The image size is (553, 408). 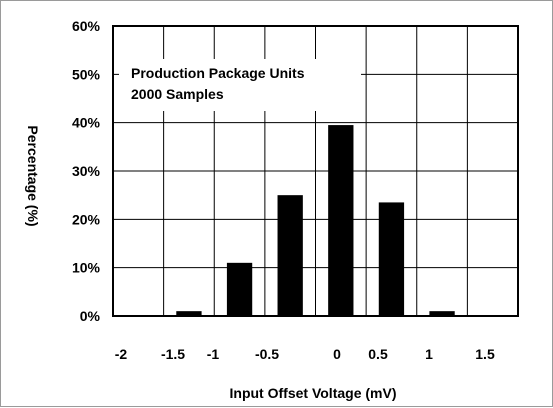 I want to click on x-tick-label: -2, so click(x=121, y=354).